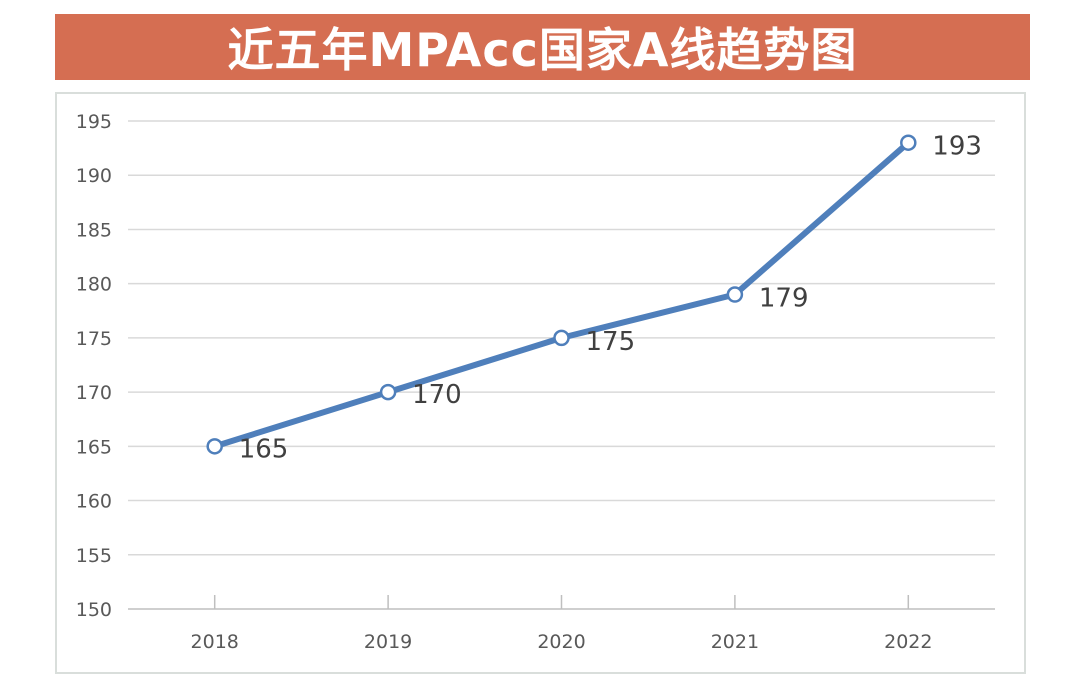  I want to click on y-tick-label: 160, so click(94, 502).